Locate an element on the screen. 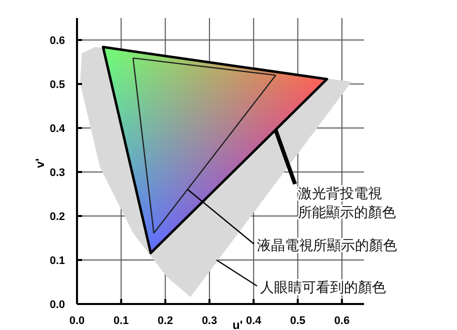 The width and height of the screenshot is (457, 330). y-tick-label: 0.4 is located at coordinates (58, 129).